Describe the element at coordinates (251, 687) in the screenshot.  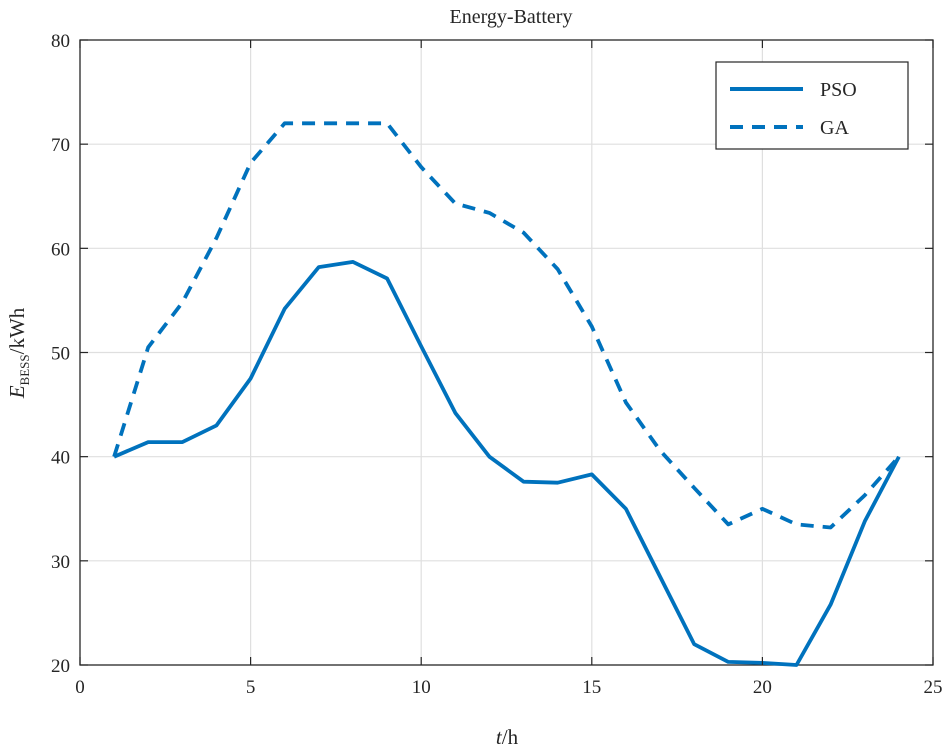
I see `x-tick-label: 5` at that location.